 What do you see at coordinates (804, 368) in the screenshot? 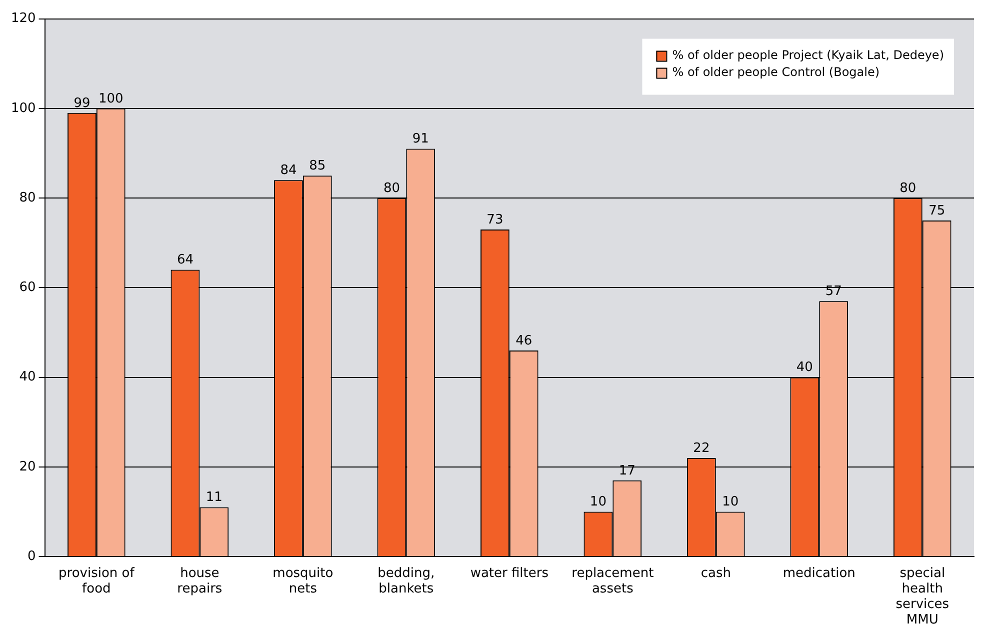
I see `data-label: 40` at bounding box center [804, 368].